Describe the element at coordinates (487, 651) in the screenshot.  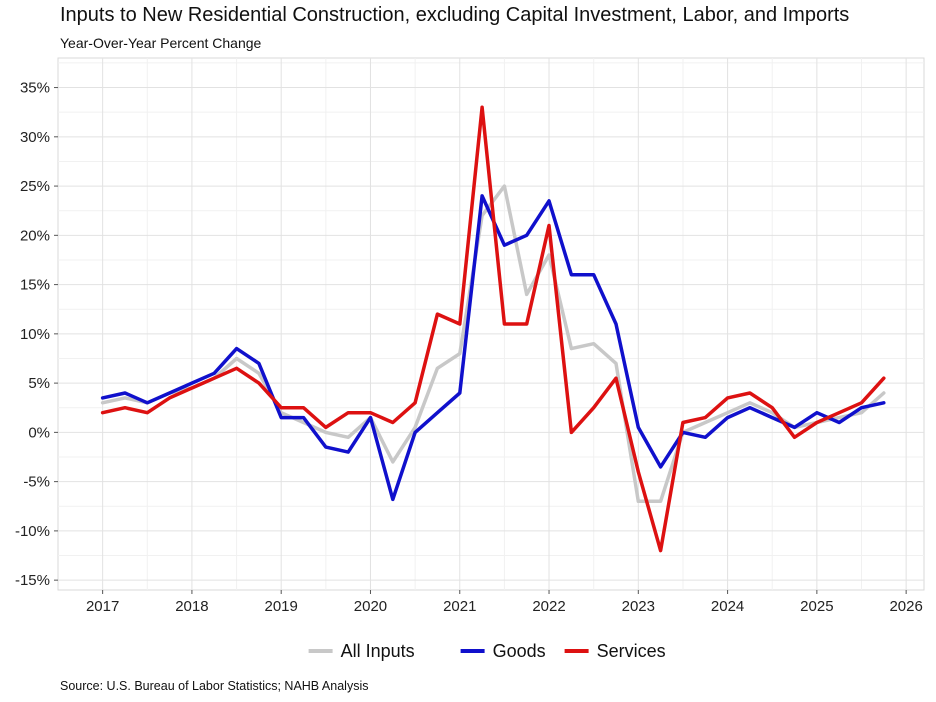
I see `legend: All Inputs Goods Services` at that location.